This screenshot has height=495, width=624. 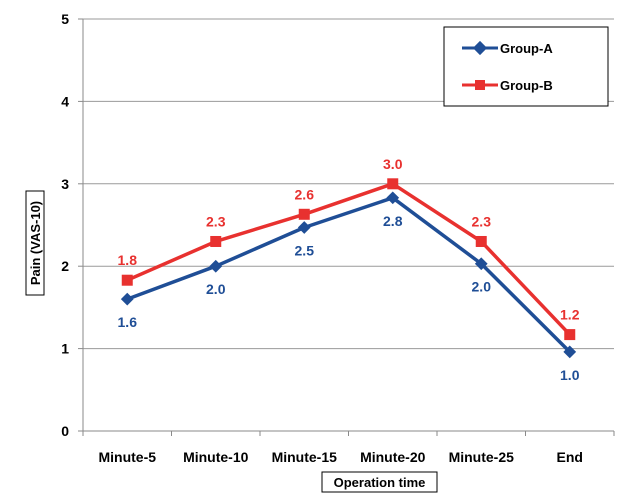 What do you see at coordinates (65, 431) in the screenshot?
I see `y-tick-label: 0` at bounding box center [65, 431].